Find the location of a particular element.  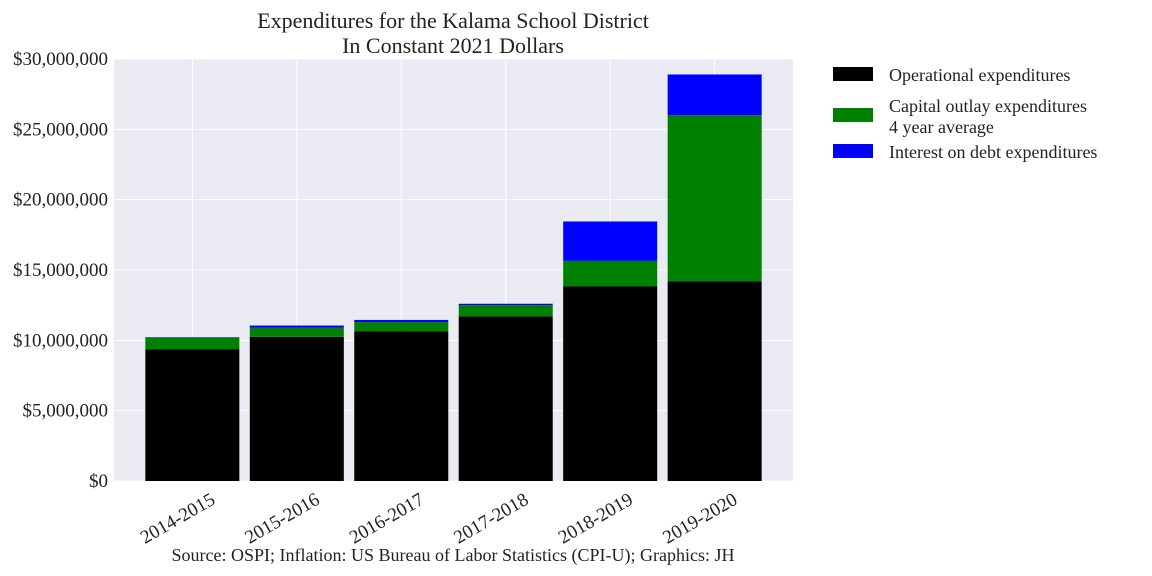

y-tick-label: $10,000,000 is located at coordinates (60, 340).